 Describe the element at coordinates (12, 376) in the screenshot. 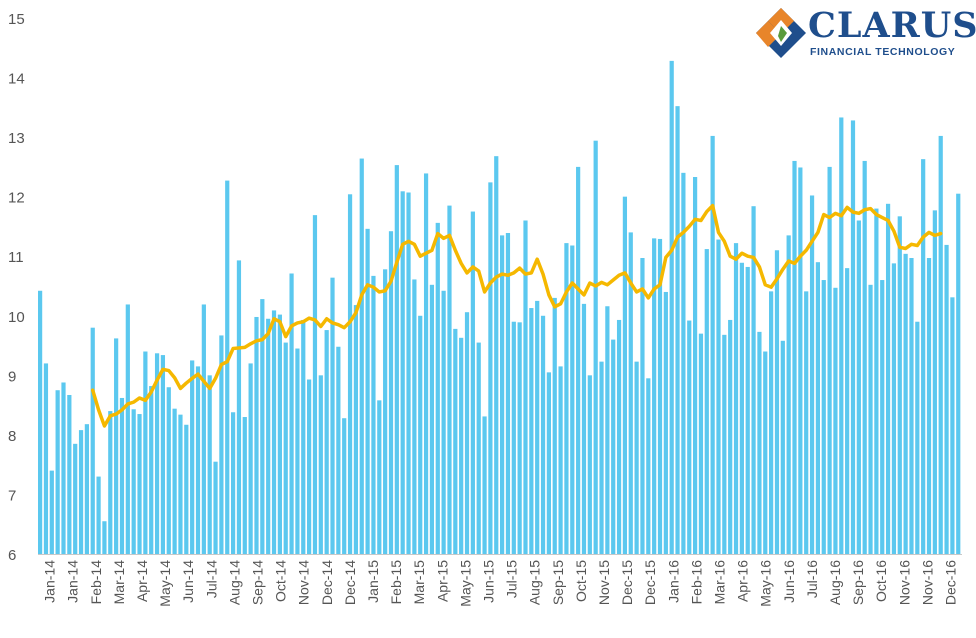

I see `y-tick-label: 9` at that location.